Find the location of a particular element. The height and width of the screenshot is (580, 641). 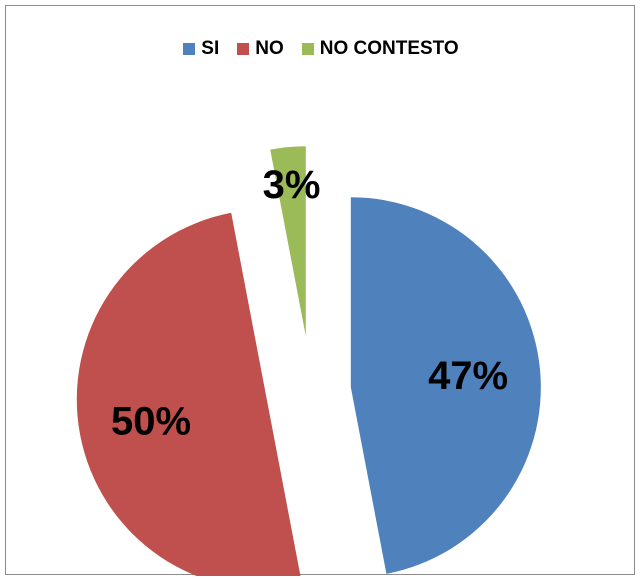

legend-item-no: NO is located at coordinates (260, 49).